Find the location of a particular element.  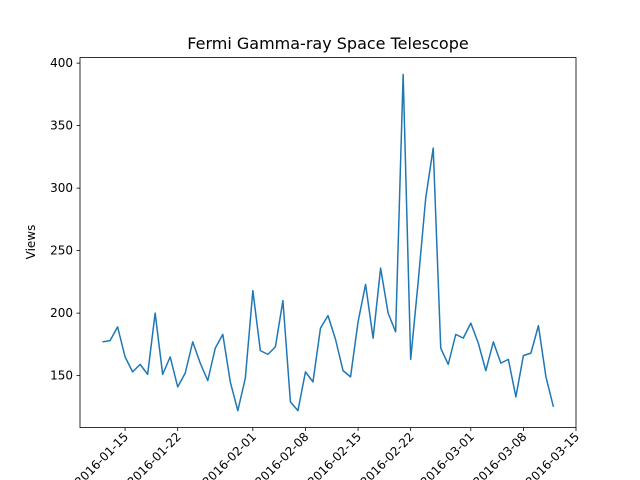

x-tick-label: 2016-02-22 is located at coordinates (387, 455).